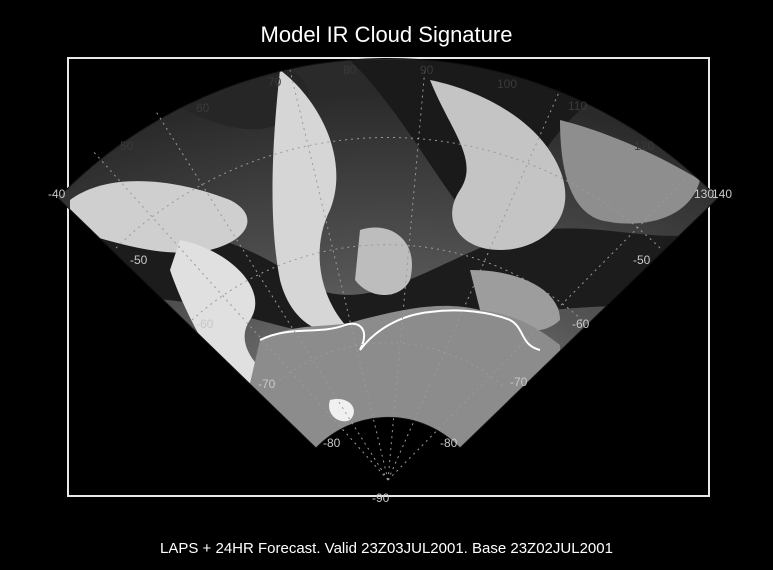 The image size is (773, 570). I want to click on lon-label: 70, so click(275, 82).